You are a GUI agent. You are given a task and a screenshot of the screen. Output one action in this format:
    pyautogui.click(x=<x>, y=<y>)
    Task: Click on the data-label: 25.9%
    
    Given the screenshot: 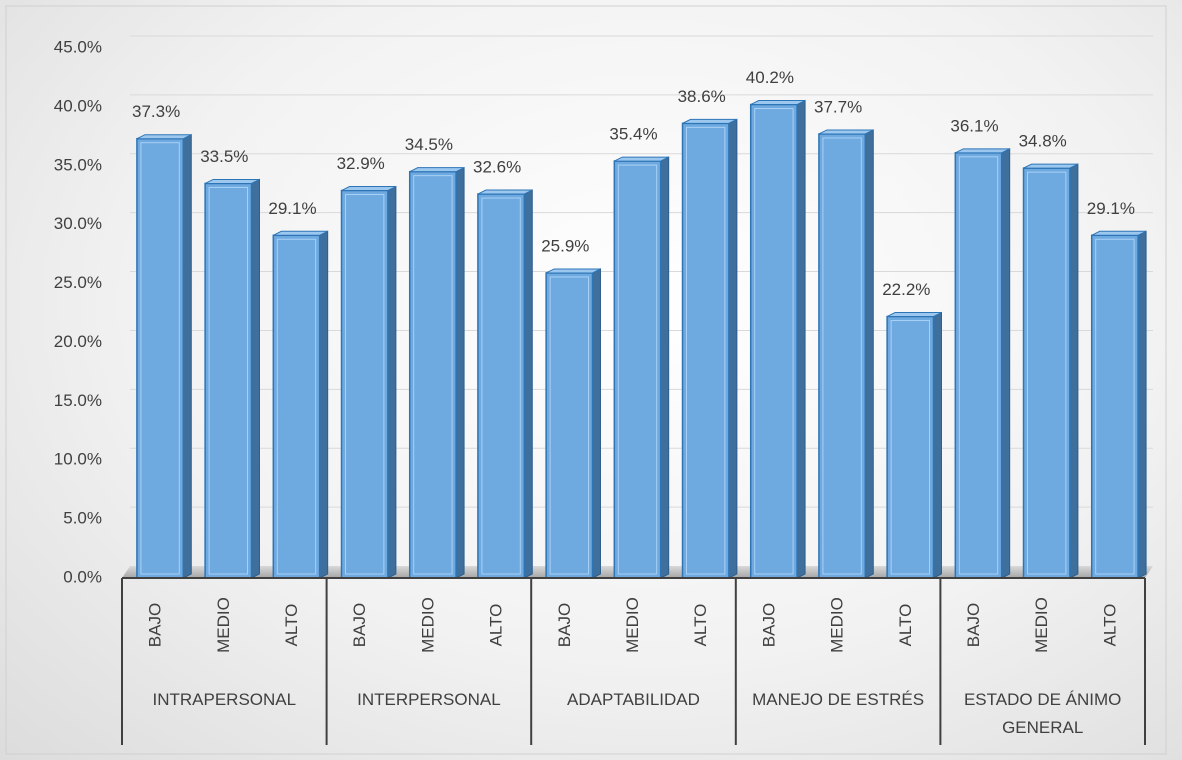 What is the action you would take?
    pyautogui.click(x=565, y=245)
    